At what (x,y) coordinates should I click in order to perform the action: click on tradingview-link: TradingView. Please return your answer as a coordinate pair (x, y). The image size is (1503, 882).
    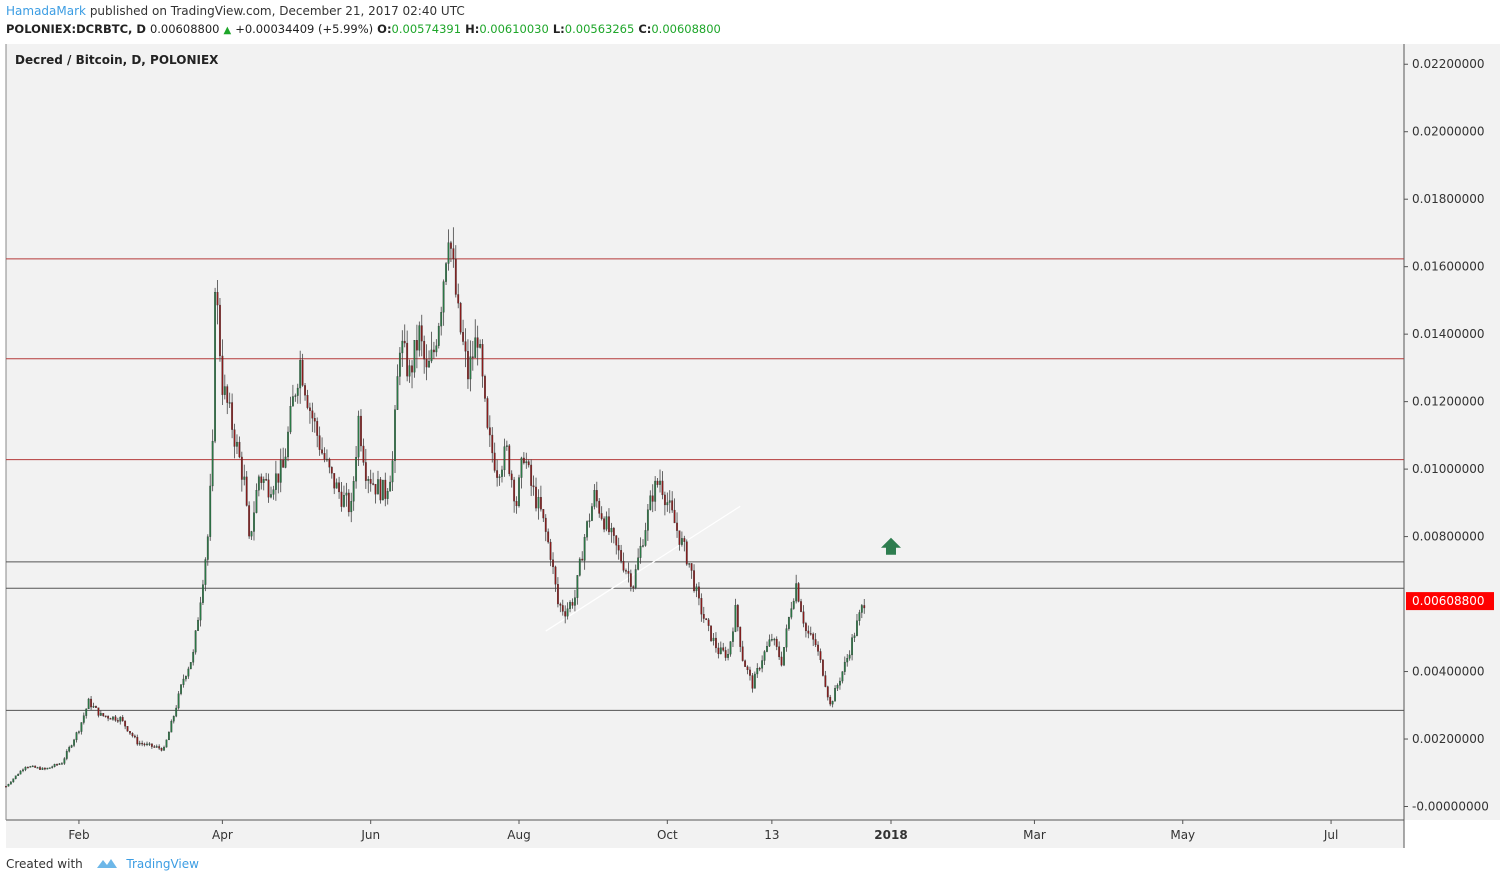
    Looking at the image, I should click on (162, 864).